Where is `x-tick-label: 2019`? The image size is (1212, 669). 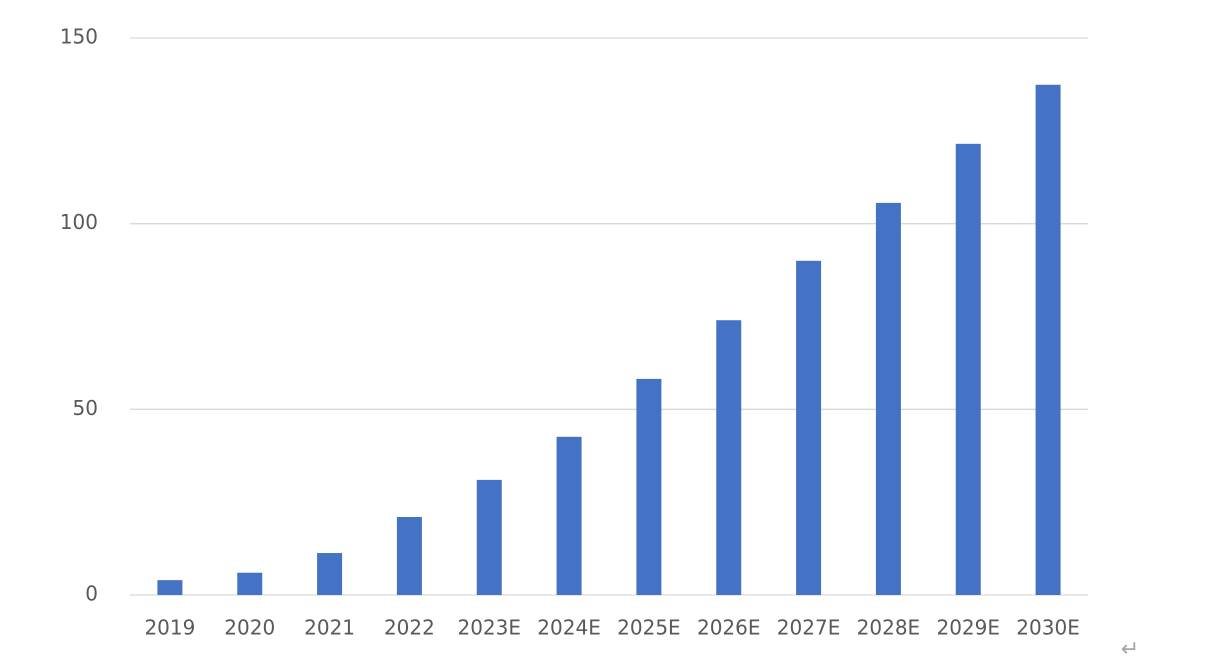 x-tick-label: 2019 is located at coordinates (169, 628).